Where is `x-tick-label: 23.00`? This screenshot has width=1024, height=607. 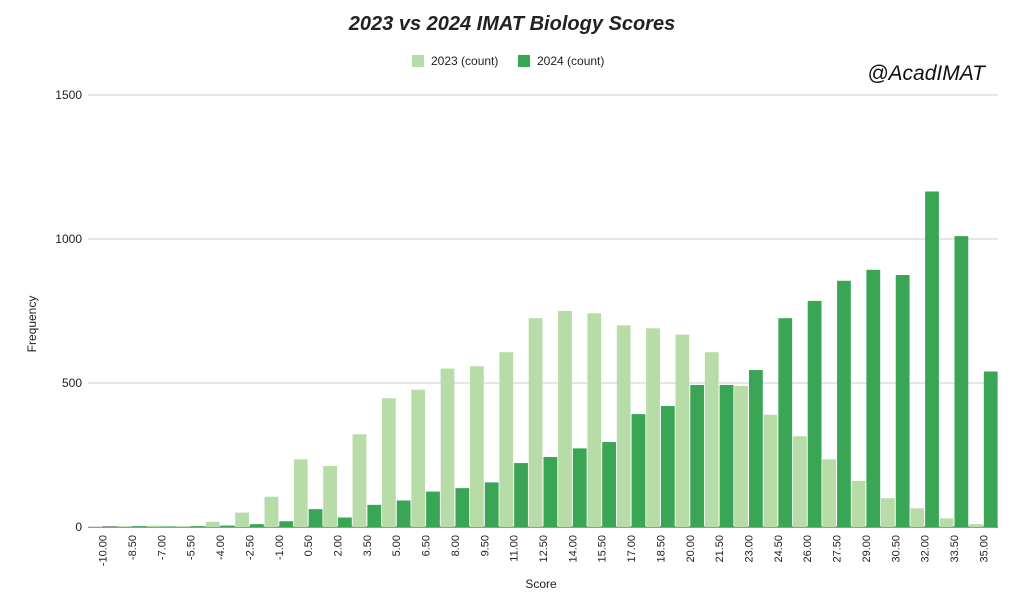
x-tick-label: 23.00 is located at coordinates (749, 549).